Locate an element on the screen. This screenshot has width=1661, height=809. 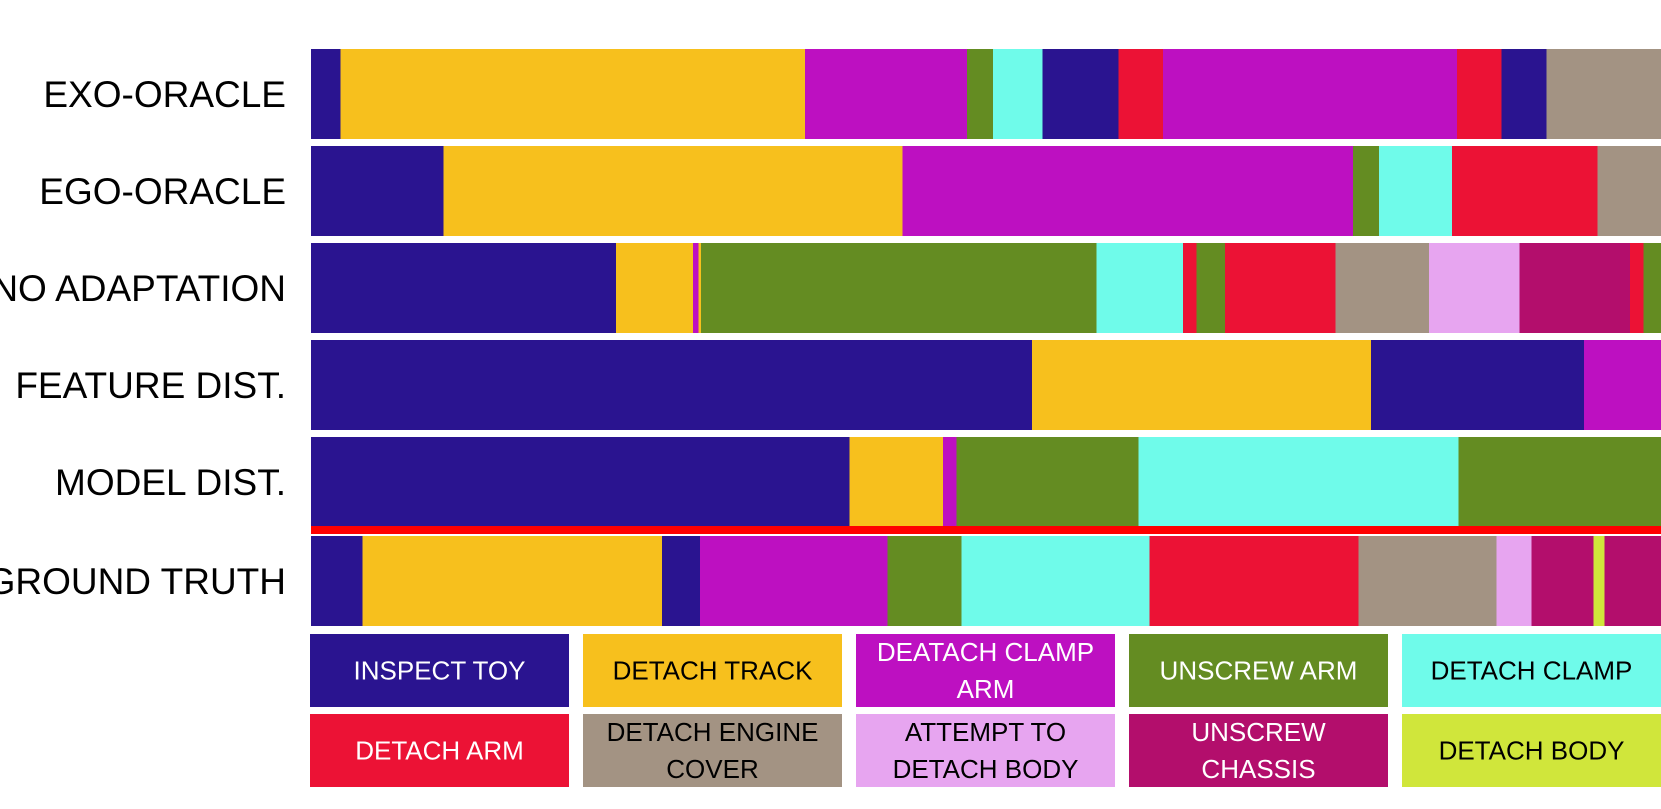
segment-detach-body is located at coordinates (1599, 581).